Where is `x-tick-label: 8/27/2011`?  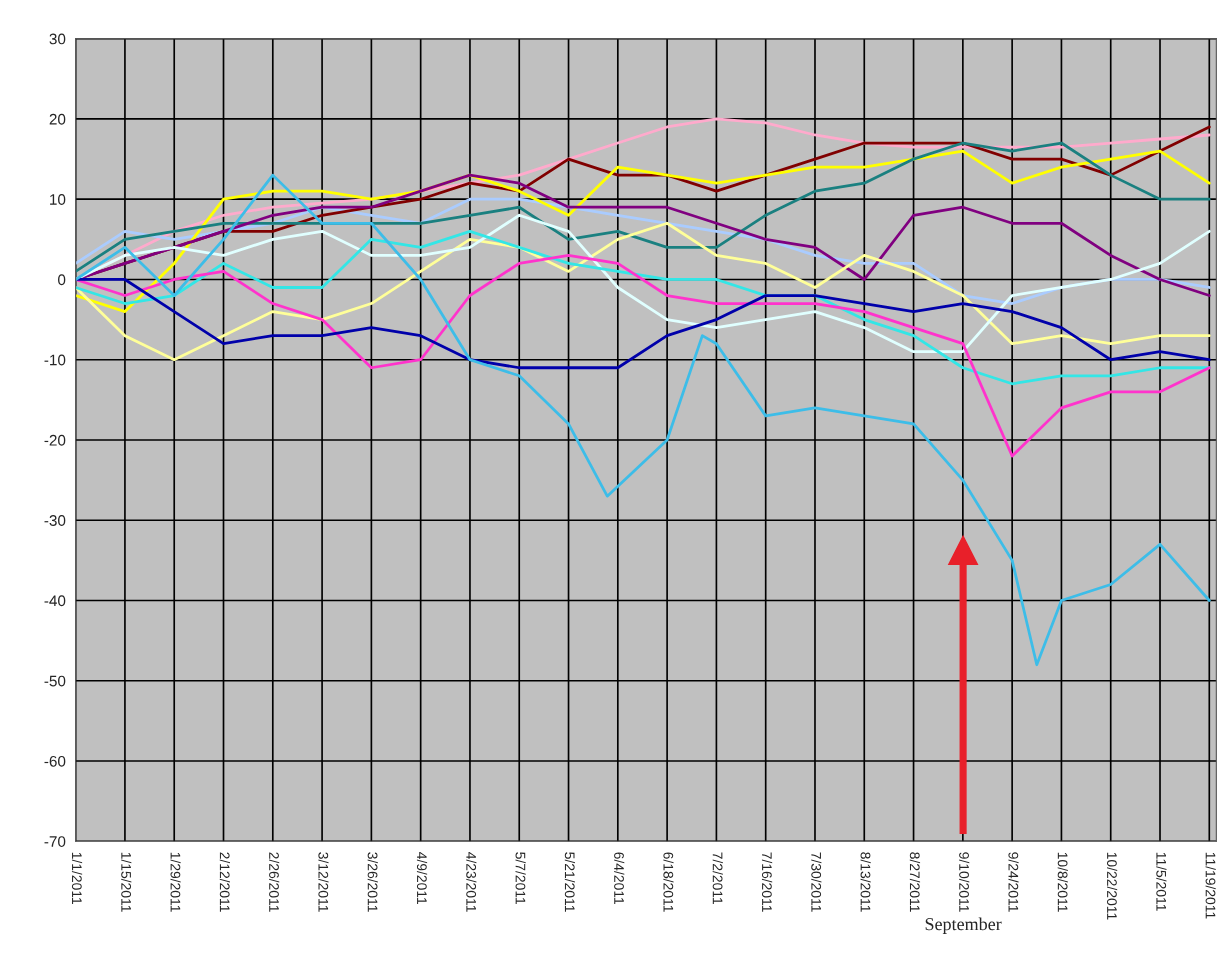 x-tick-label: 8/27/2011 is located at coordinates (915, 882).